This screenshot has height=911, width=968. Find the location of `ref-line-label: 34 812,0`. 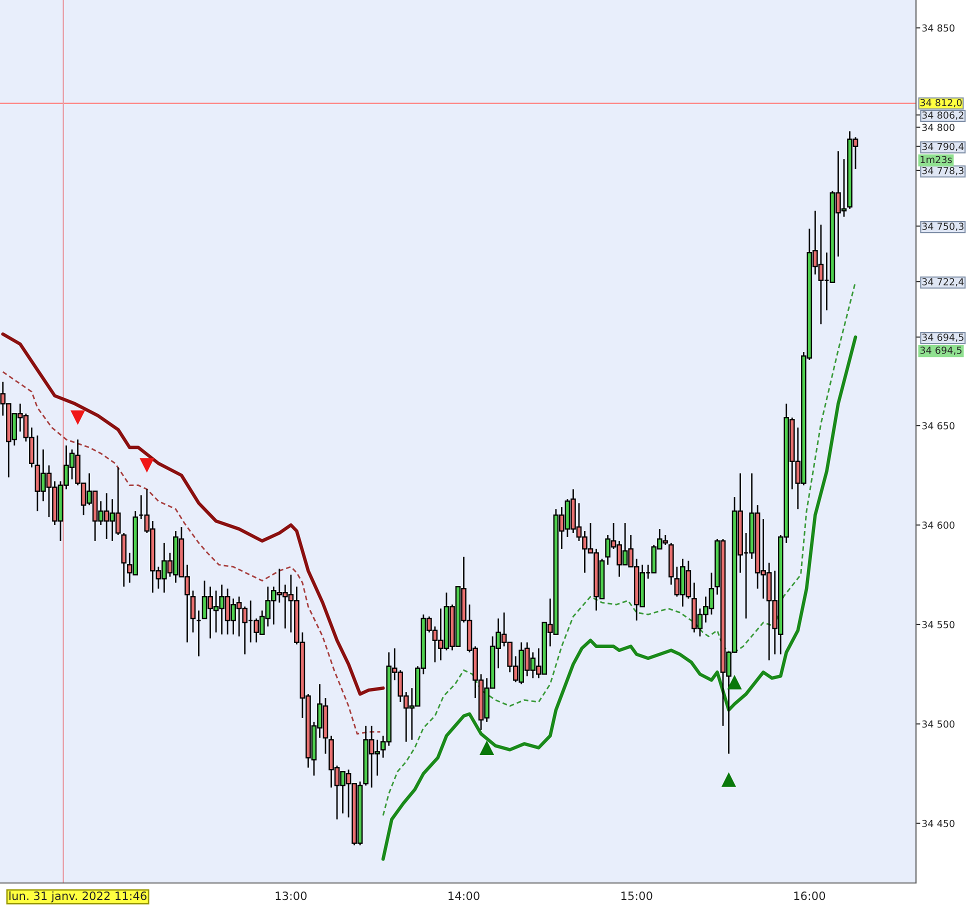

ref-line-label: 34 812,0 is located at coordinates (941, 103).